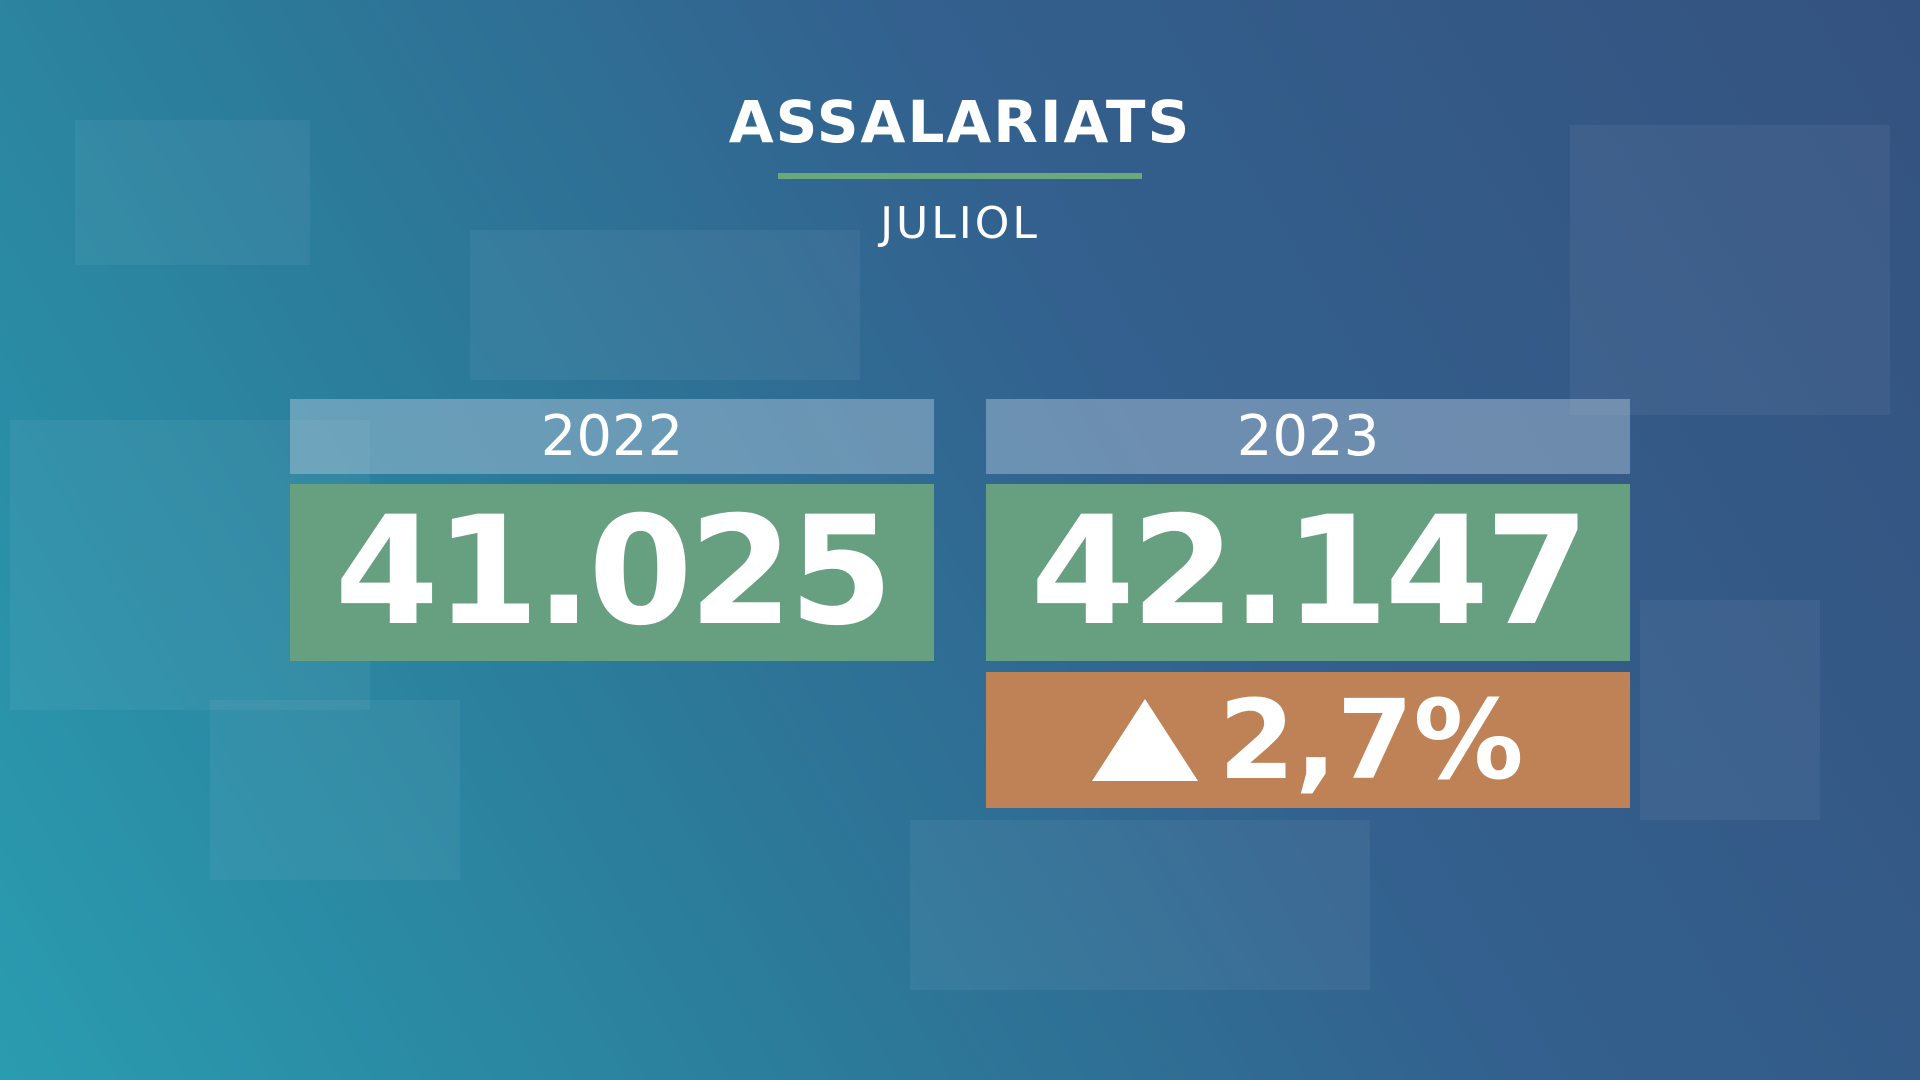 The height and width of the screenshot is (1080, 1920). I want to click on year-label: 2023, so click(1308, 436).